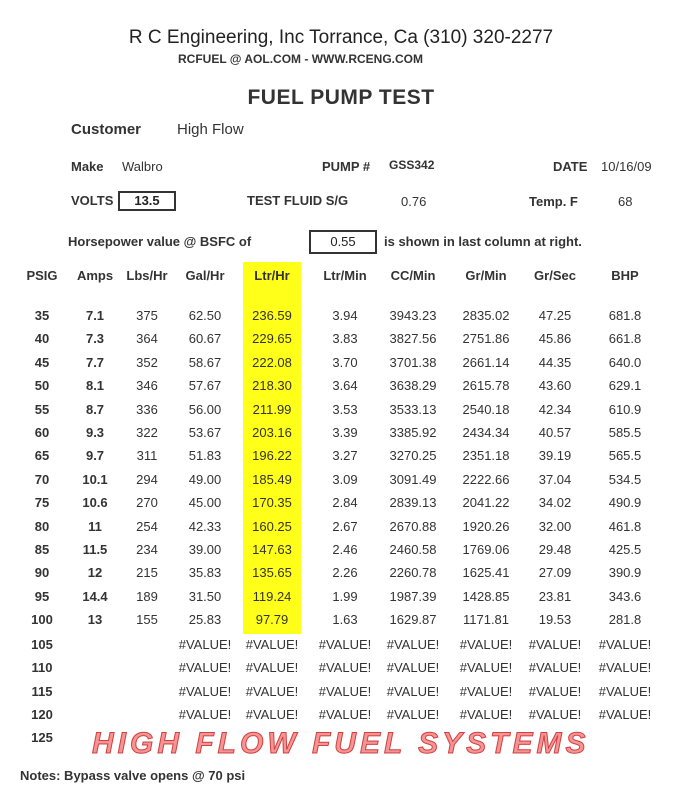  Describe the element at coordinates (272, 409) in the screenshot. I see `table-cell: 211.99` at that location.